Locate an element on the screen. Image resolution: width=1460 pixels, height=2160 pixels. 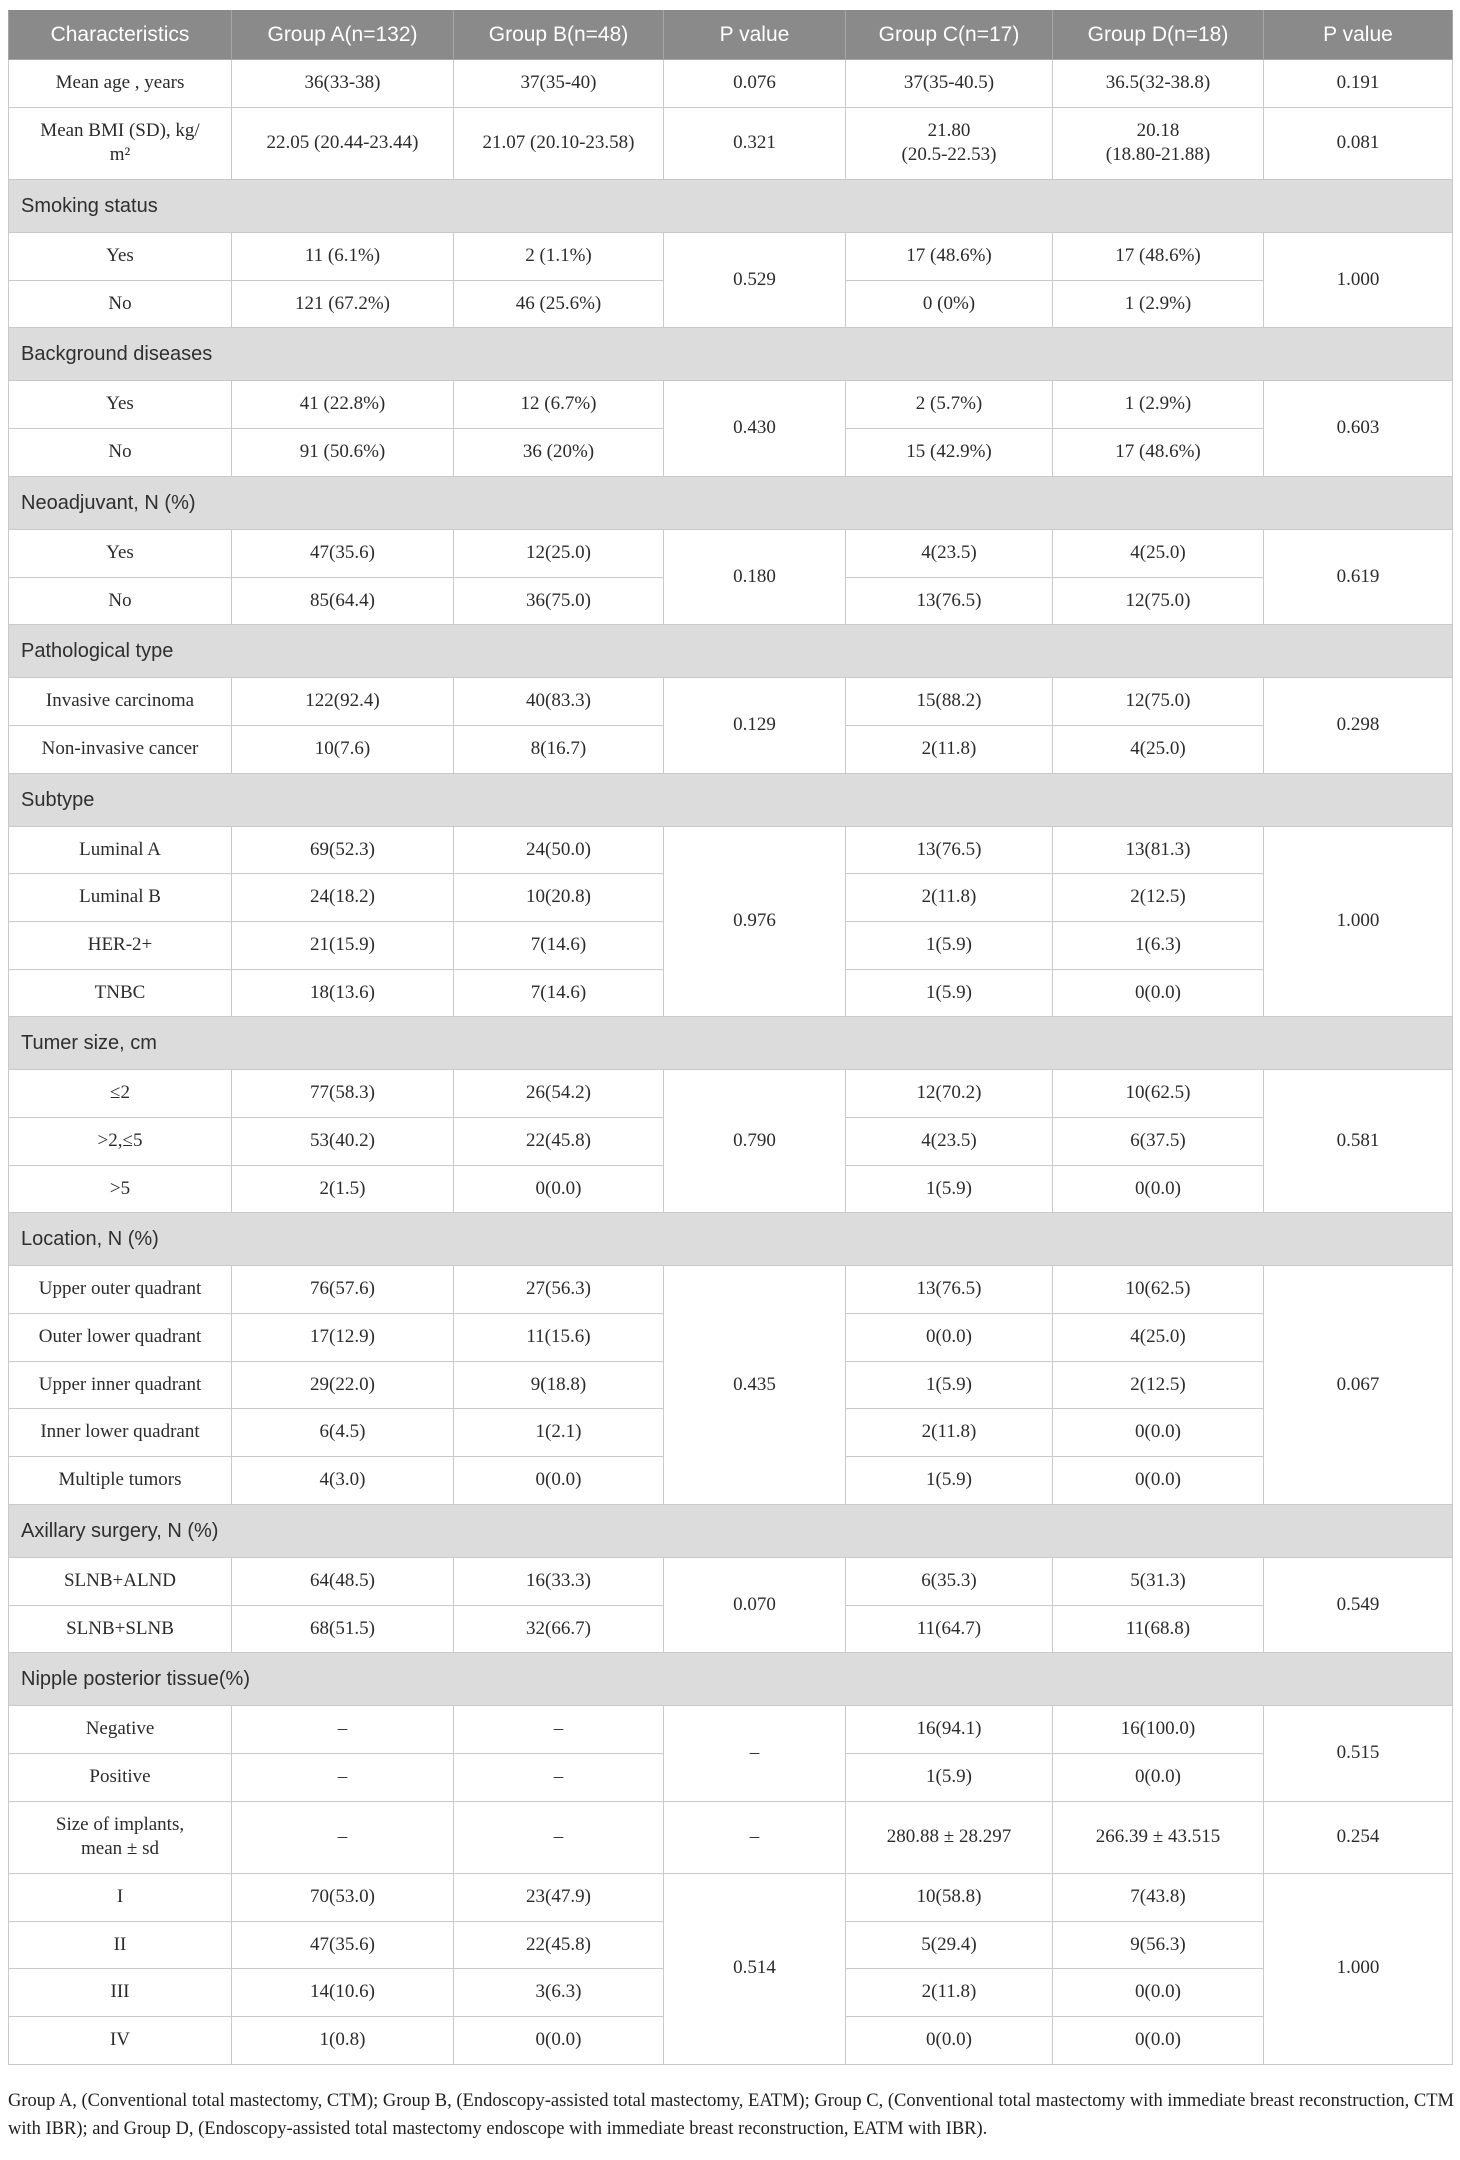
cell-group-a: 70(53.0) is located at coordinates (342, 1897).